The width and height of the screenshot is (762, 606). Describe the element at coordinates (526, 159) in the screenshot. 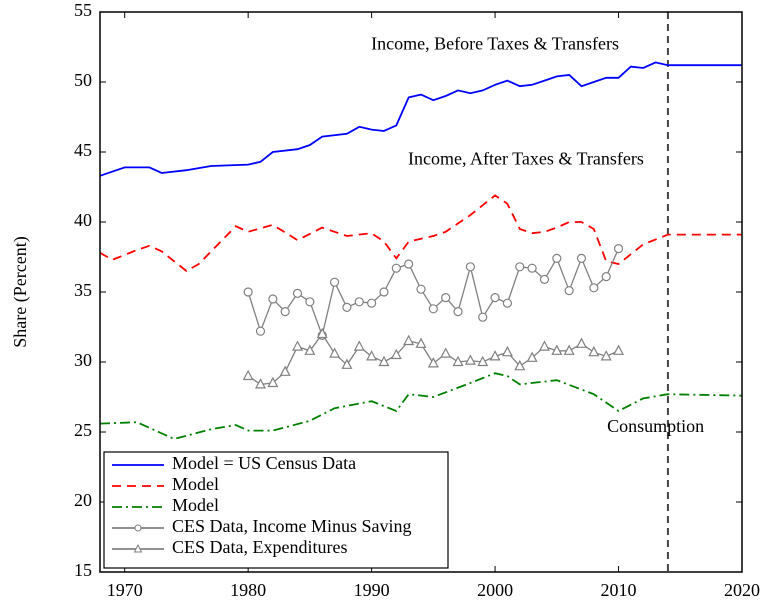

I see `annotation: Income, After Taxes & Transfers` at that location.